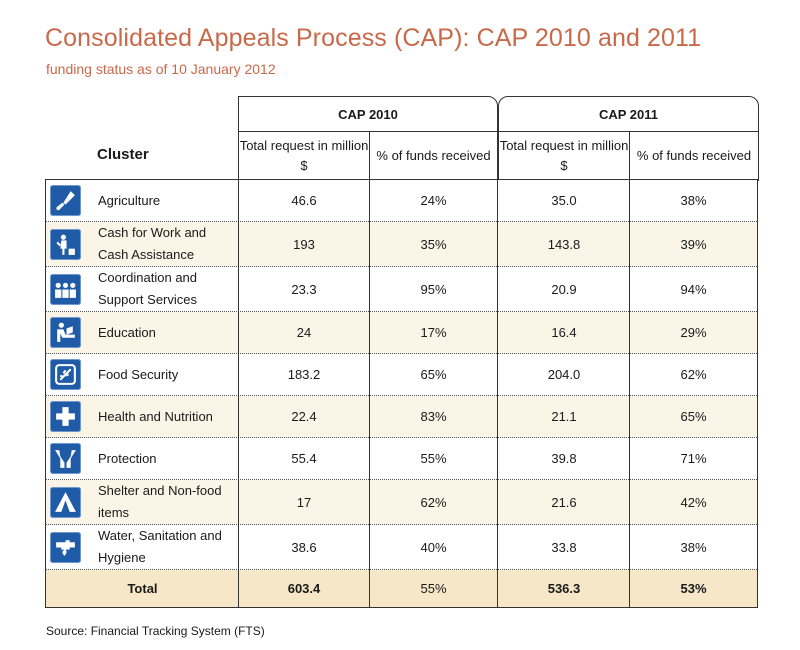 This screenshot has width=800, height=650. I want to click on cap-2010-request: 24, so click(304, 332).